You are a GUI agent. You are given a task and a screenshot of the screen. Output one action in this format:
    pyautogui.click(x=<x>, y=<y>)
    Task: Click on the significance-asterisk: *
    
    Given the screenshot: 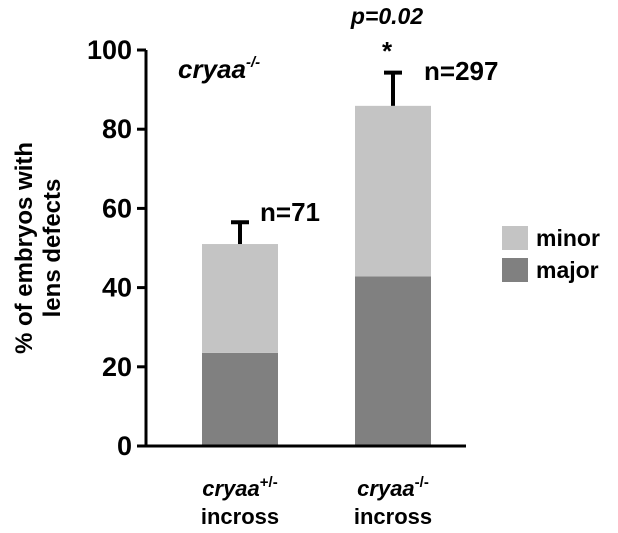 What is the action you would take?
    pyautogui.click(x=387, y=51)
    